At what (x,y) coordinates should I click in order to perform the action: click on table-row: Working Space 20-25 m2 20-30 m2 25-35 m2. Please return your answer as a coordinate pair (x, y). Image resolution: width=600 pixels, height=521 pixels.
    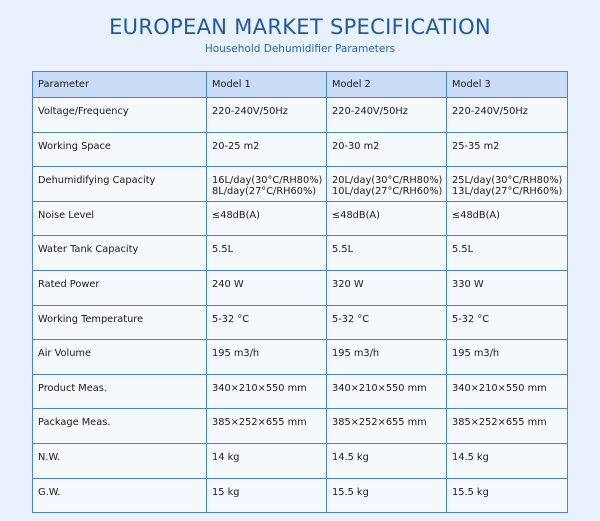
    Looking at the image, I should click on (300, 149).